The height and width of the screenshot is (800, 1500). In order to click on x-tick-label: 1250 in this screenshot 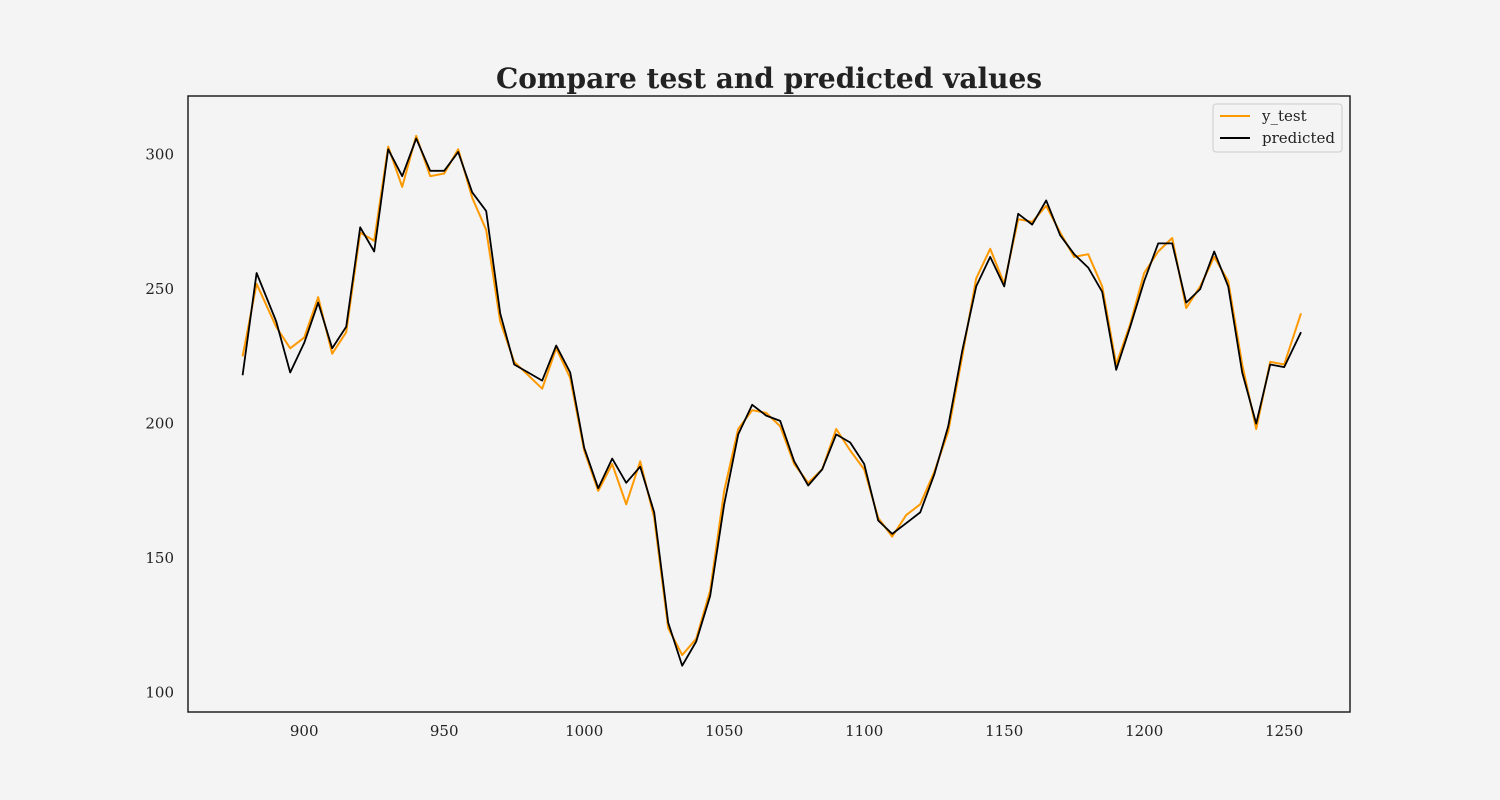, I will do `click(1284, 731)`.